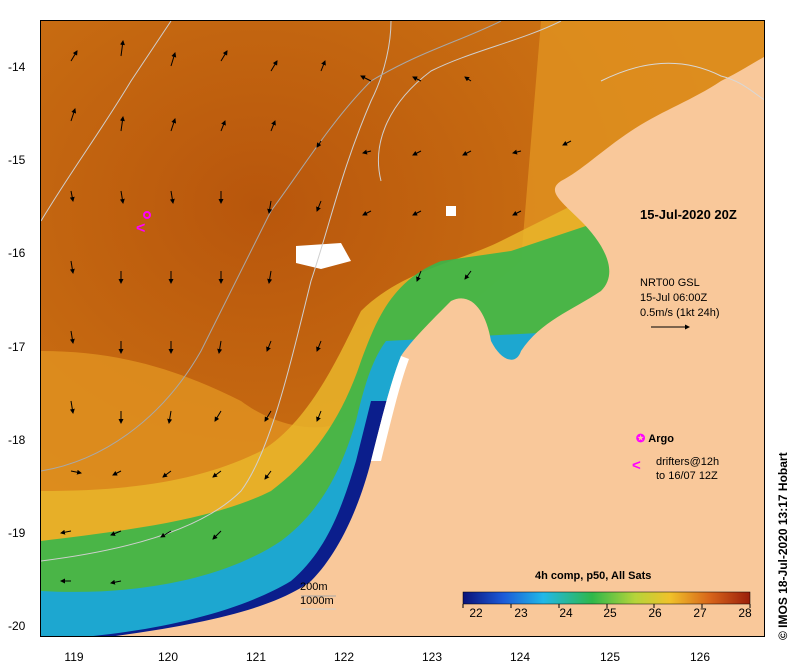  What do you see at coordinates (314, 587) in the screenshot?
I see `depth-legend-200m: 200m` at bounding box center [314, 587].